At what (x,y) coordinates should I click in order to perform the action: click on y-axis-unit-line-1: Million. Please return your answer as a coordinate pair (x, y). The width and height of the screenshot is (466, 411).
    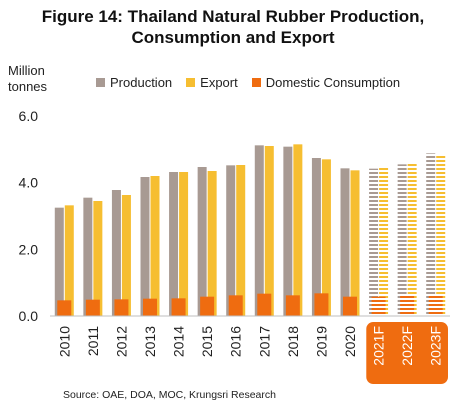
    Looking at the image, I should click on (26, 70).